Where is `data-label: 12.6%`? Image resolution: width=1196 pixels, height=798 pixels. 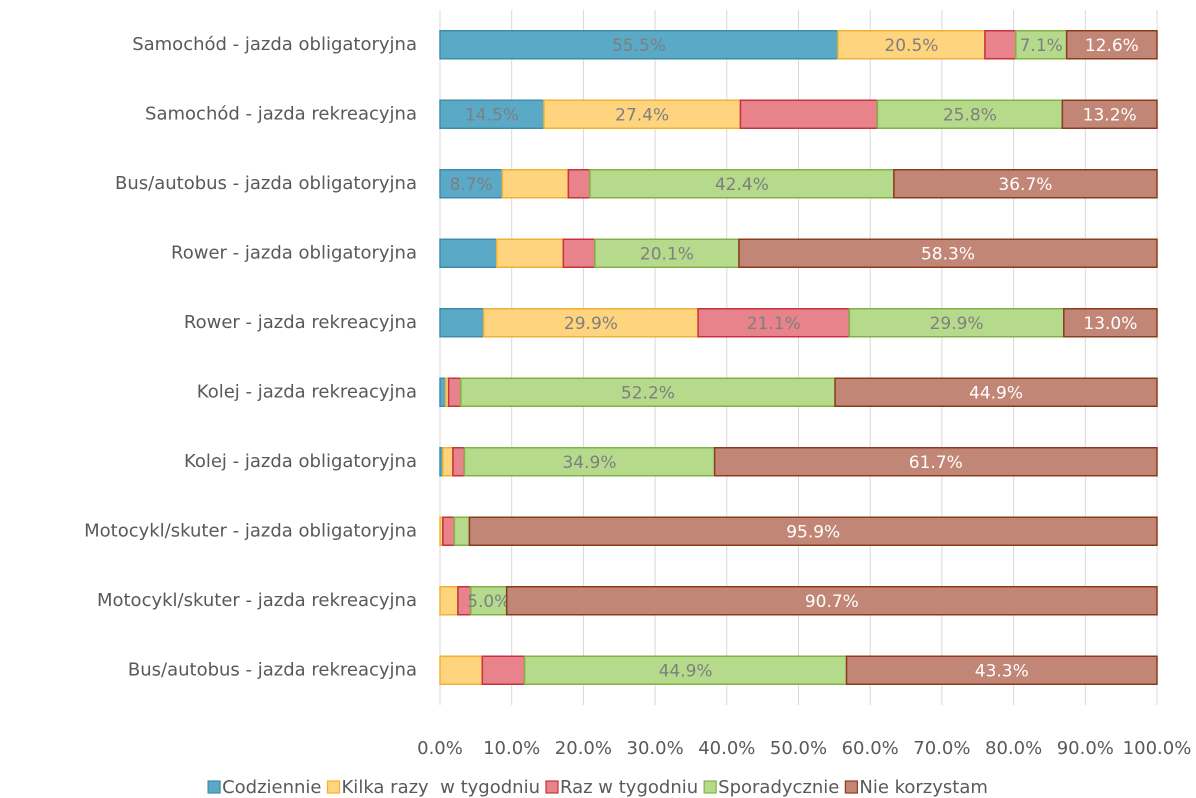 data-label: 12.6% is located at coordinates (1112, 46).